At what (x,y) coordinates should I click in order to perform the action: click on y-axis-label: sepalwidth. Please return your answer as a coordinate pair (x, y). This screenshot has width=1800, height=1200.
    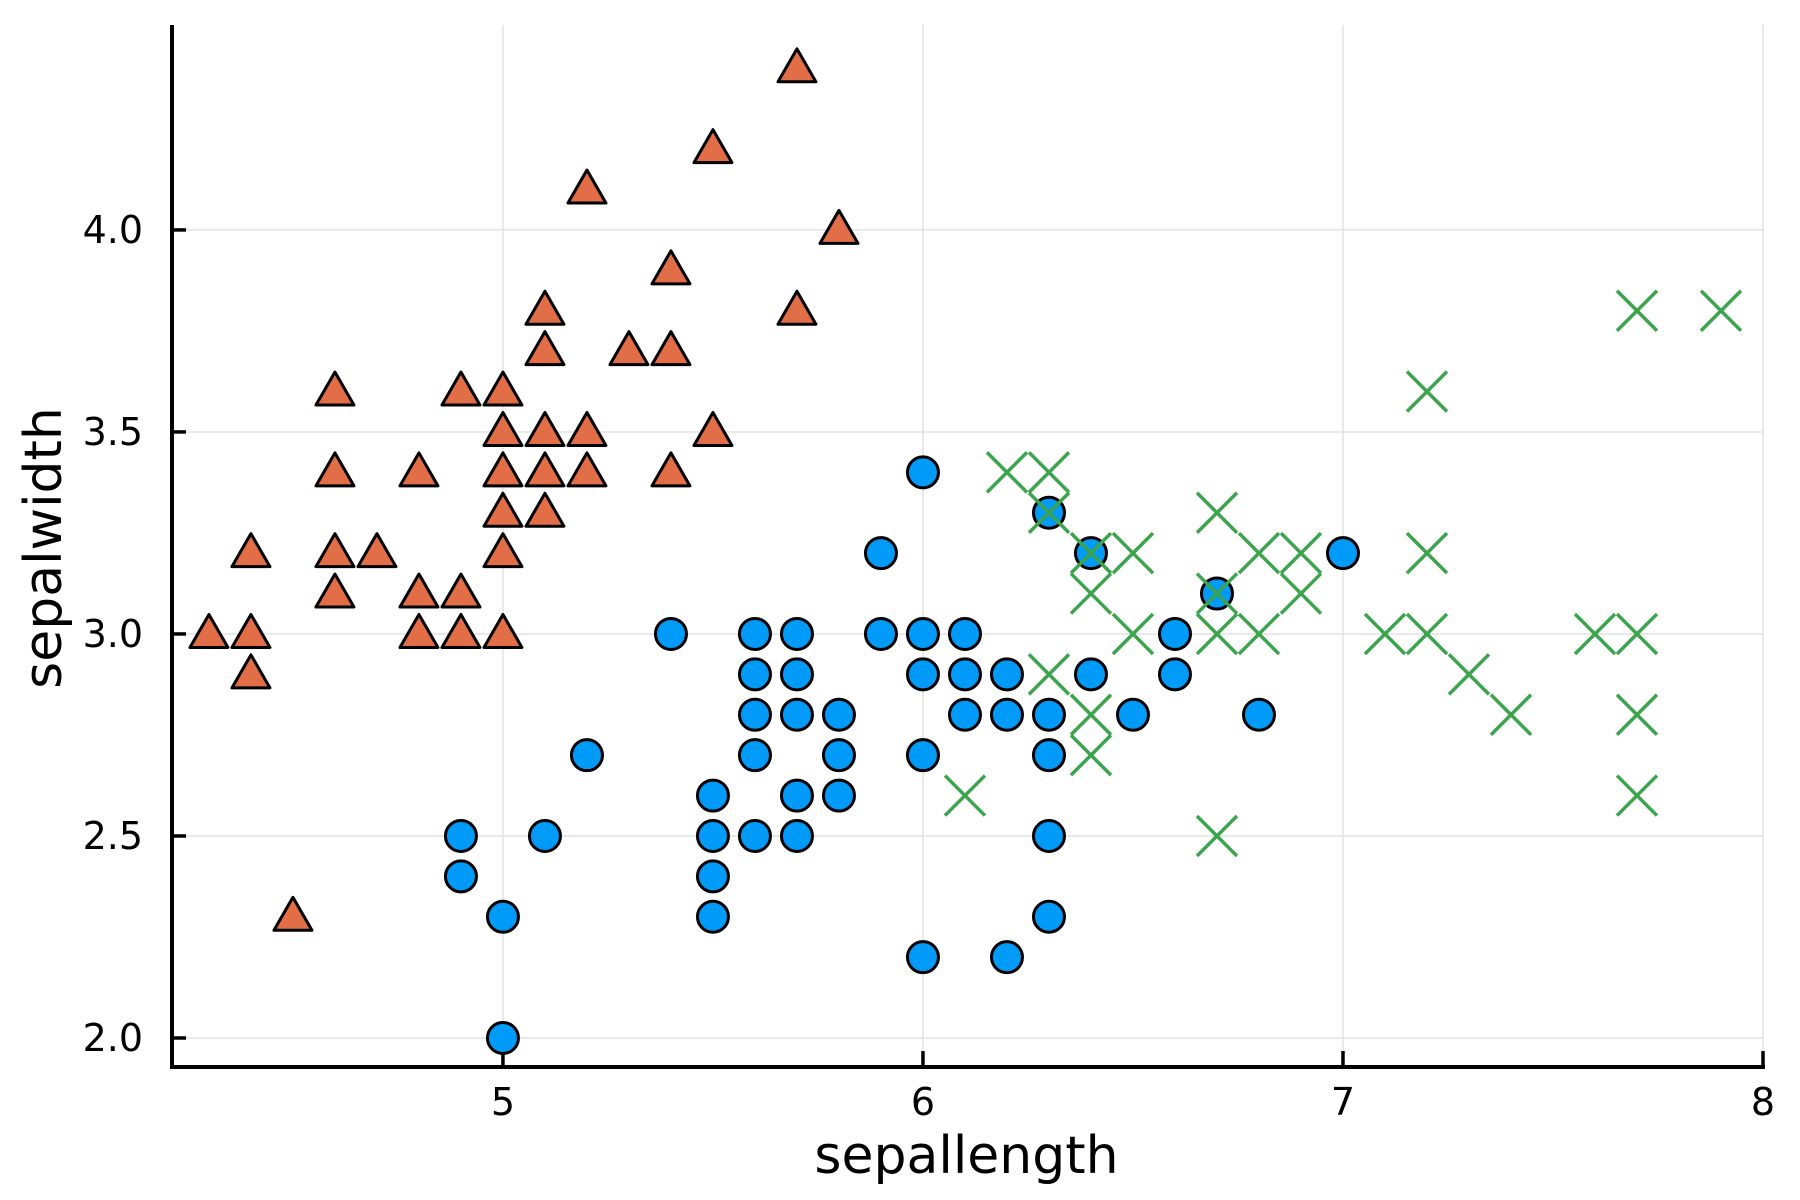
    Looking at the image, I should click on (44, 548).